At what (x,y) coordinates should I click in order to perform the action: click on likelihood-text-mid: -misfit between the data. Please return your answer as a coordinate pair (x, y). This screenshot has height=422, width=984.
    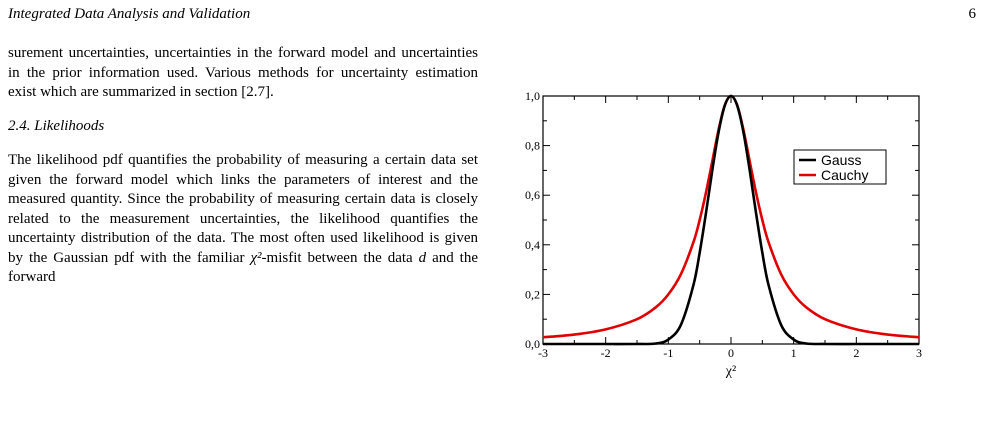
    Looking at the image, I should click on (340, 257).